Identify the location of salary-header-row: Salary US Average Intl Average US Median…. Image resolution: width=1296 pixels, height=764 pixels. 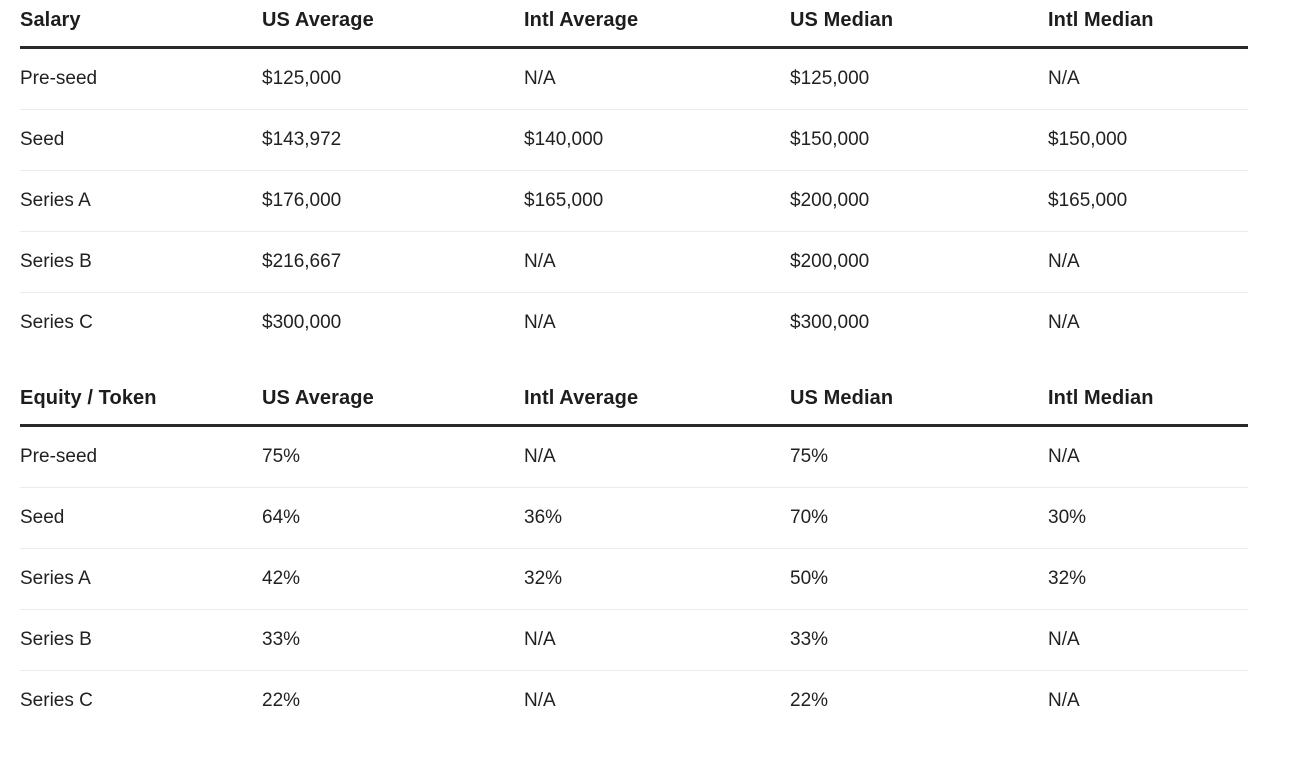
(634, 24).